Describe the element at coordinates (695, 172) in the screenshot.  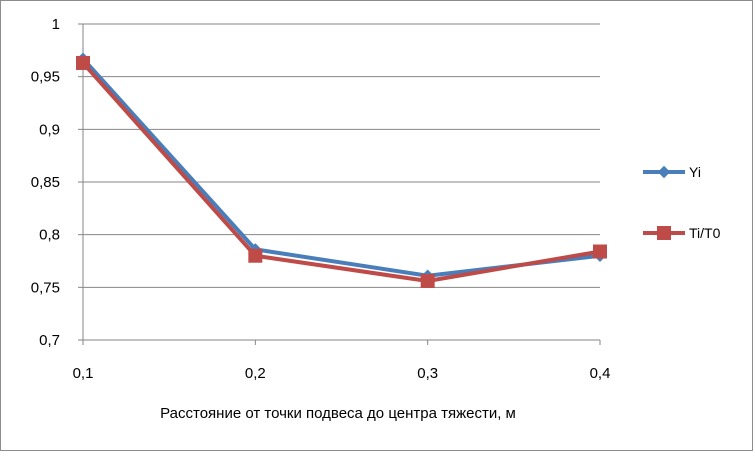
I see `legend-label: Yi` at that location.